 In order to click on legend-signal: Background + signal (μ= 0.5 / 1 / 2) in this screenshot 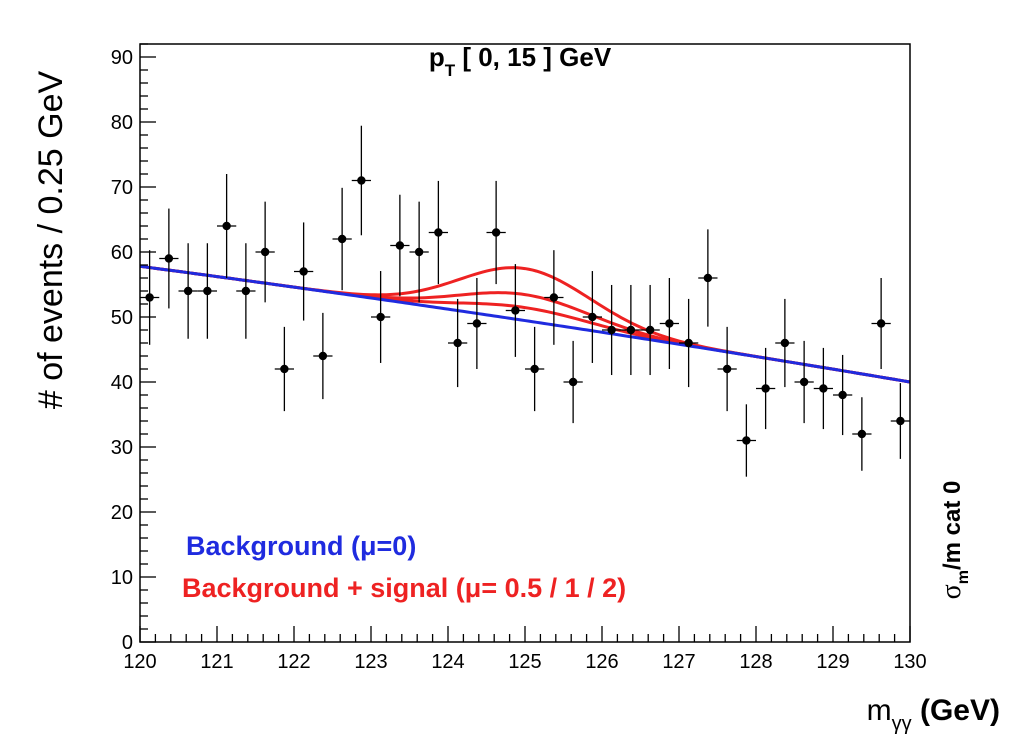, I will do `click(404, 588)`.